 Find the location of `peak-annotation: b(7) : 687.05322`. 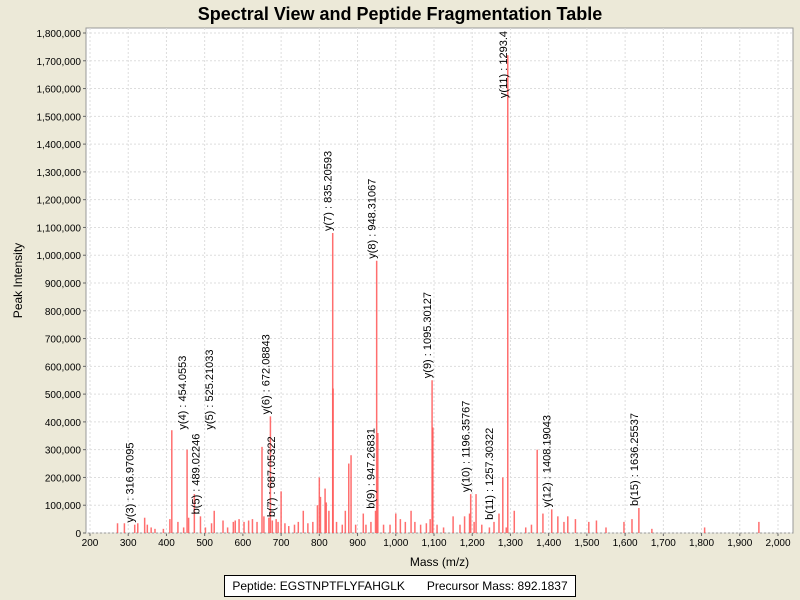

peak-annotation: b(7) : 687.05322 is located at coordinates (272, 476).